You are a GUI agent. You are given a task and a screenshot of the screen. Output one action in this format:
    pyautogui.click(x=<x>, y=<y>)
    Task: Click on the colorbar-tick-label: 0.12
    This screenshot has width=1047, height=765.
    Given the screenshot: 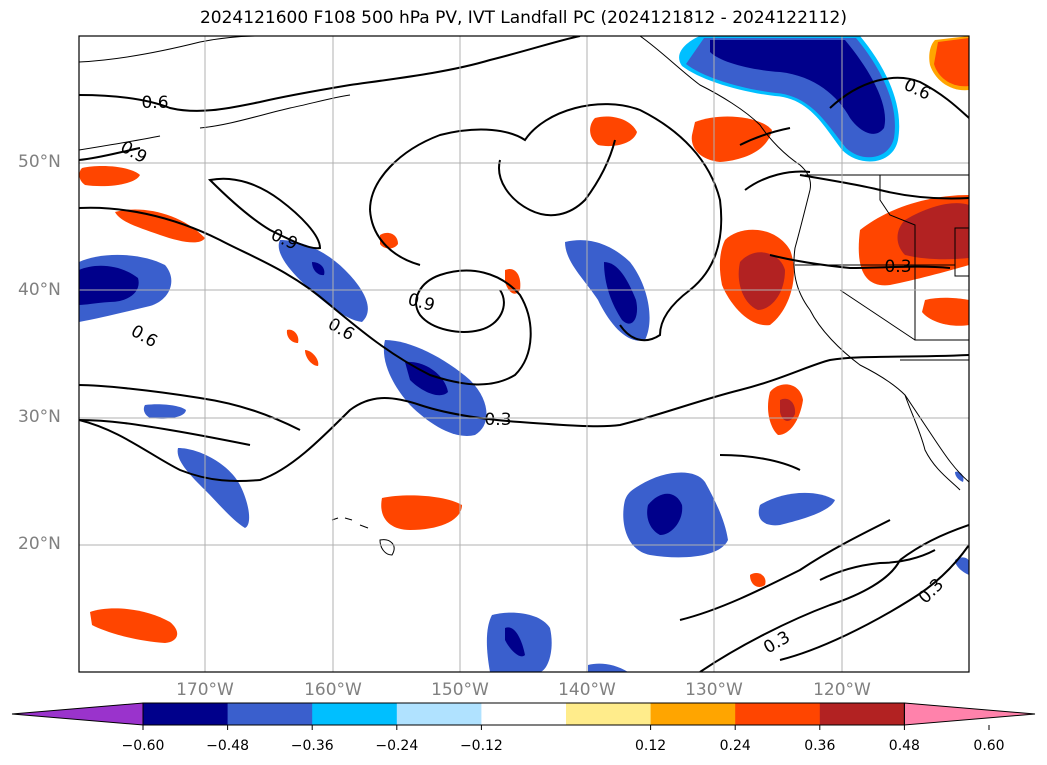 What is the action you would take?
    pyautogui.click(x=651, y=746)
    